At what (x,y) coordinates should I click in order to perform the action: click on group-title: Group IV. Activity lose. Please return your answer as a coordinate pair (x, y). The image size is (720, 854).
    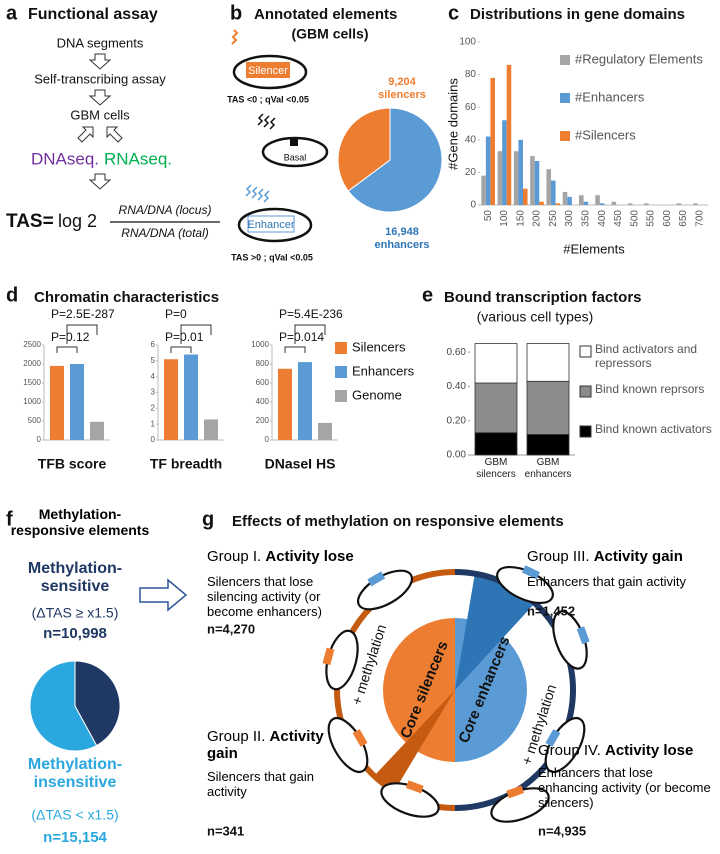
    Looking at the image, I should click on (629, 750).